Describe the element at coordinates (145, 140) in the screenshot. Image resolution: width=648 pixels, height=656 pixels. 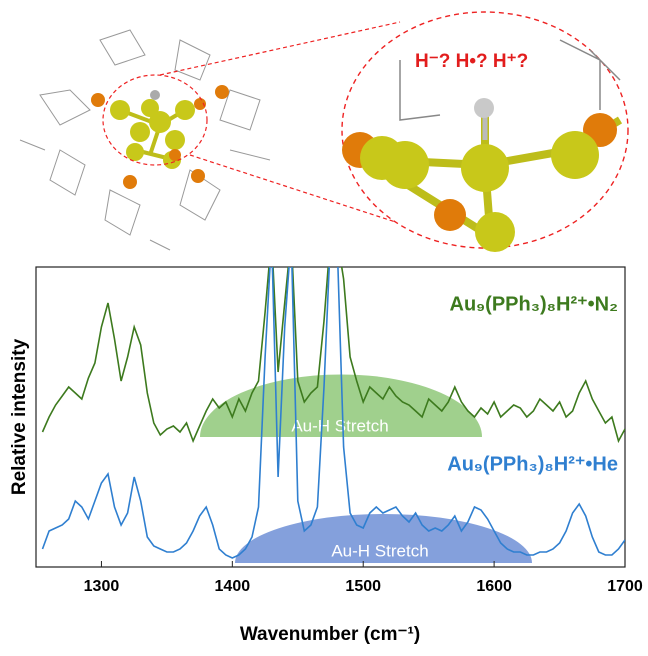
I see `molecule` at that location.